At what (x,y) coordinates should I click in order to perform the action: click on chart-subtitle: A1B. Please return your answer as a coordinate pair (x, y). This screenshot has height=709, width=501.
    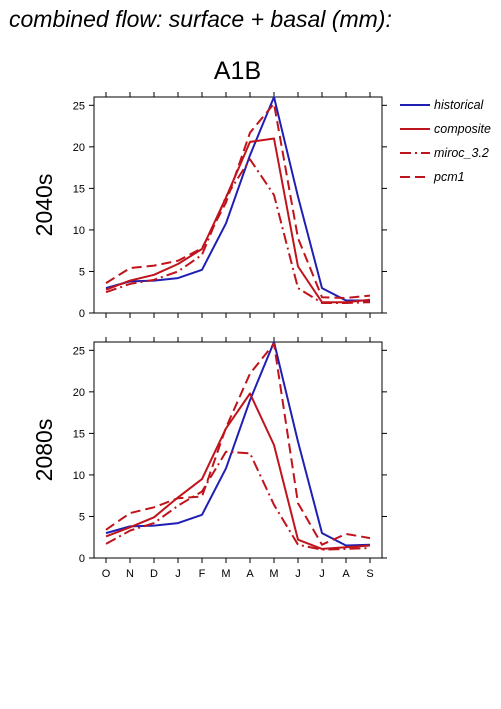
    Looking at the image, I should click on (237, 71).